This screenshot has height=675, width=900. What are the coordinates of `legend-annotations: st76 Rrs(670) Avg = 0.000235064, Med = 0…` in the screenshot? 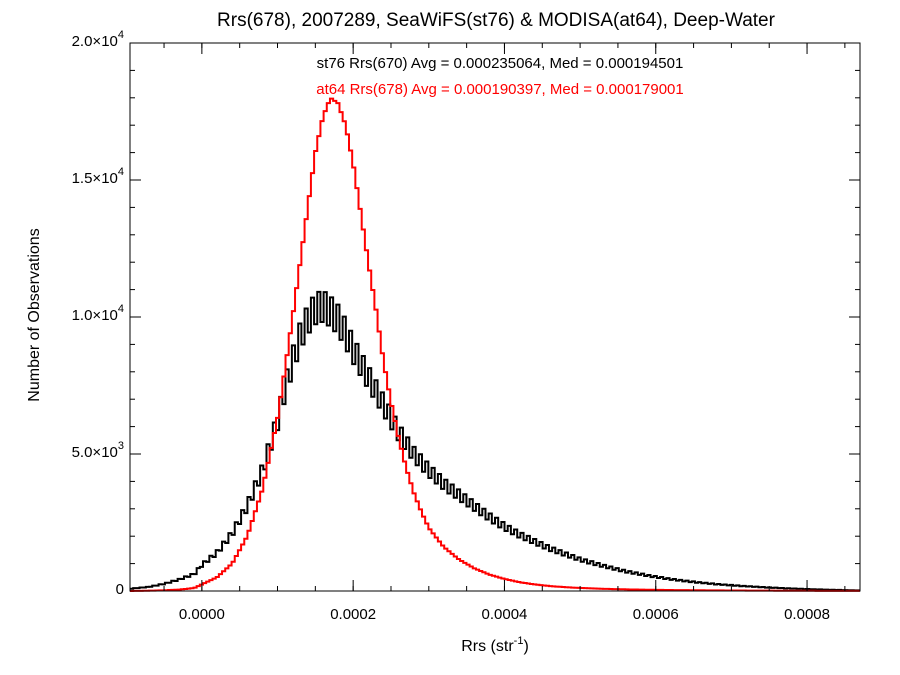 It's located at (500, 76).